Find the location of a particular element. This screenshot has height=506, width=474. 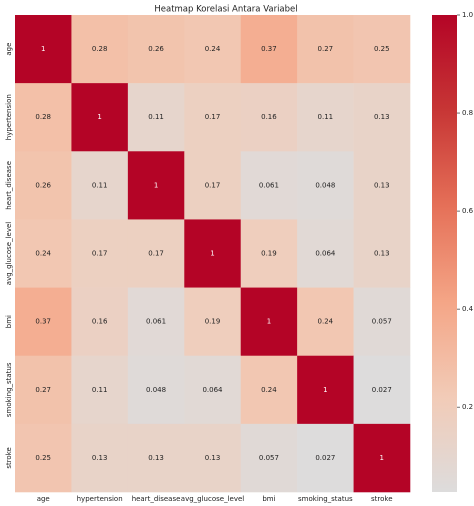

cell-label: 0.048 is located at coordinates (156, 390).